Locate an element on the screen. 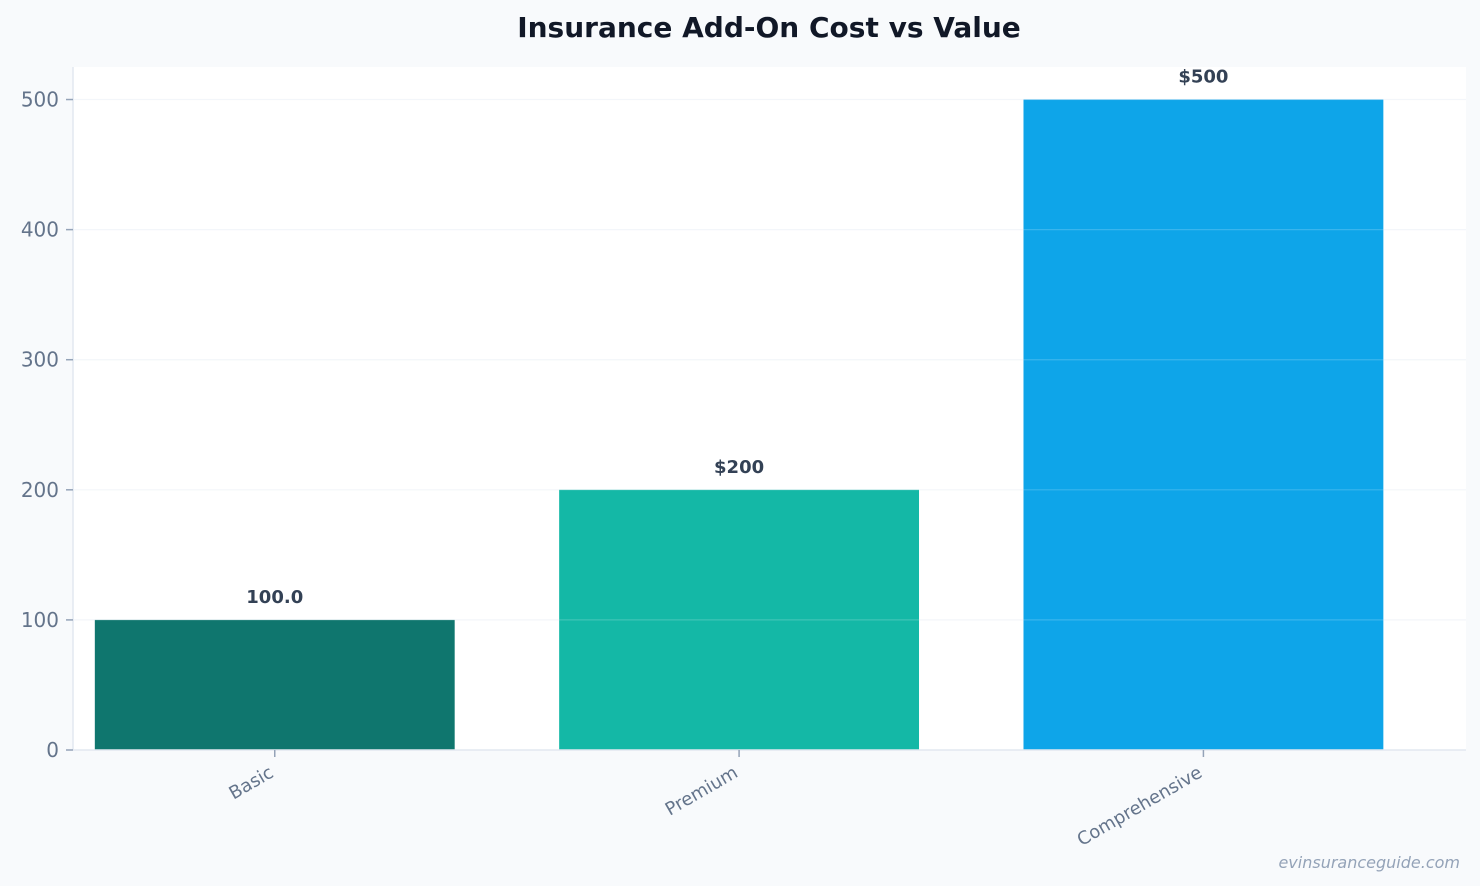 This screenshot has width=1480, height=886. y-tick-label: 100 is located at coordinates (40, 620).